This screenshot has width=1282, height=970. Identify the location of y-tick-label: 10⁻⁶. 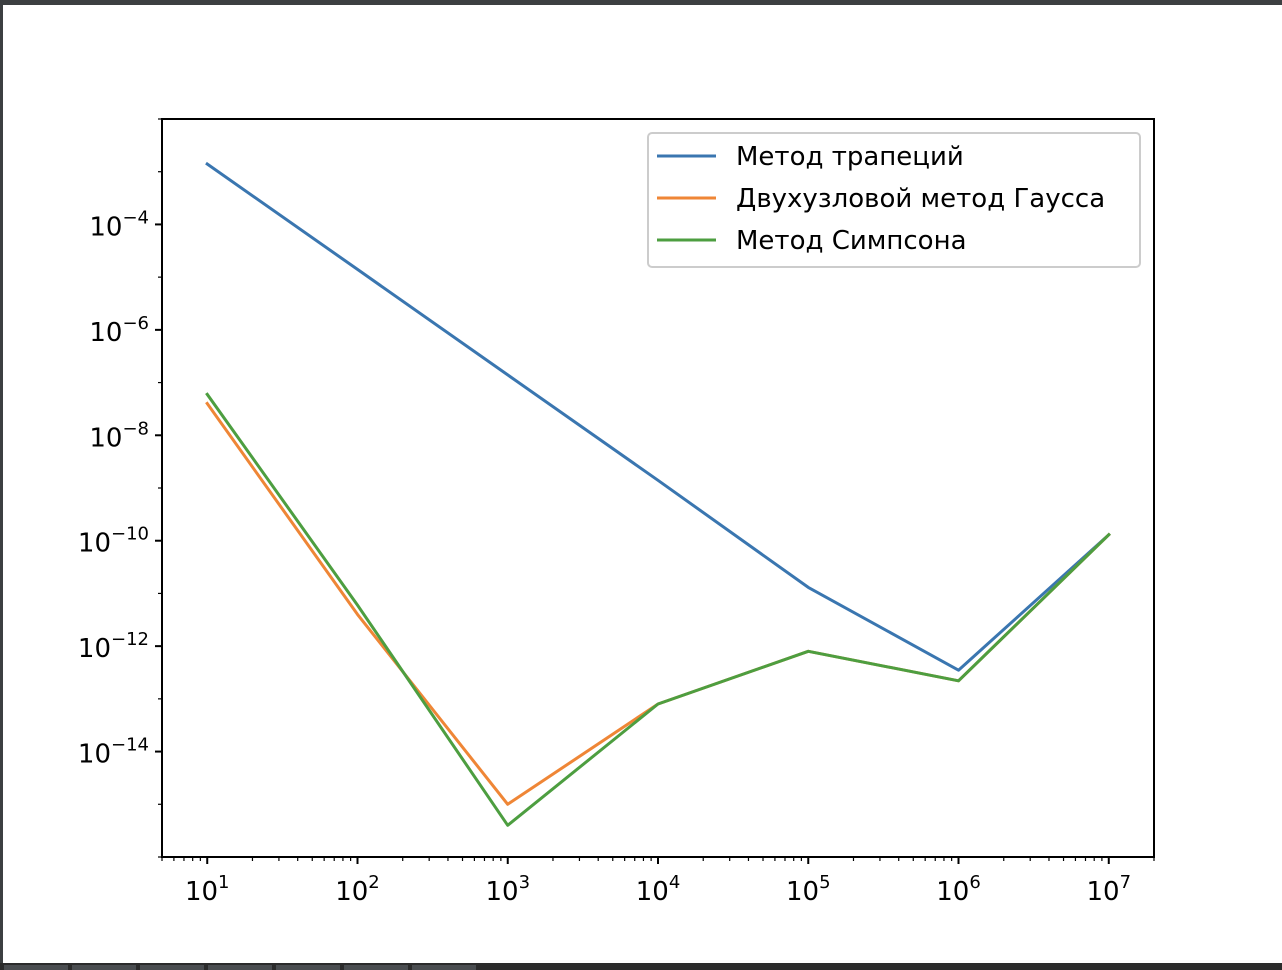
(119, 330).